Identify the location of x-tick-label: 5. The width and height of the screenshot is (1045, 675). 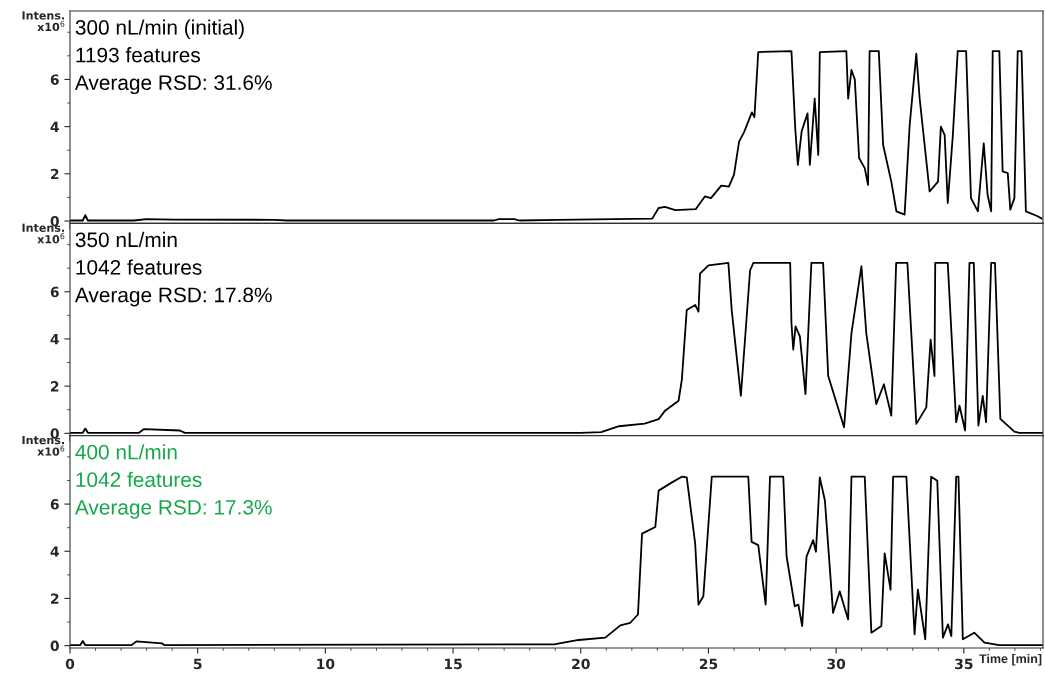
(197, 664).